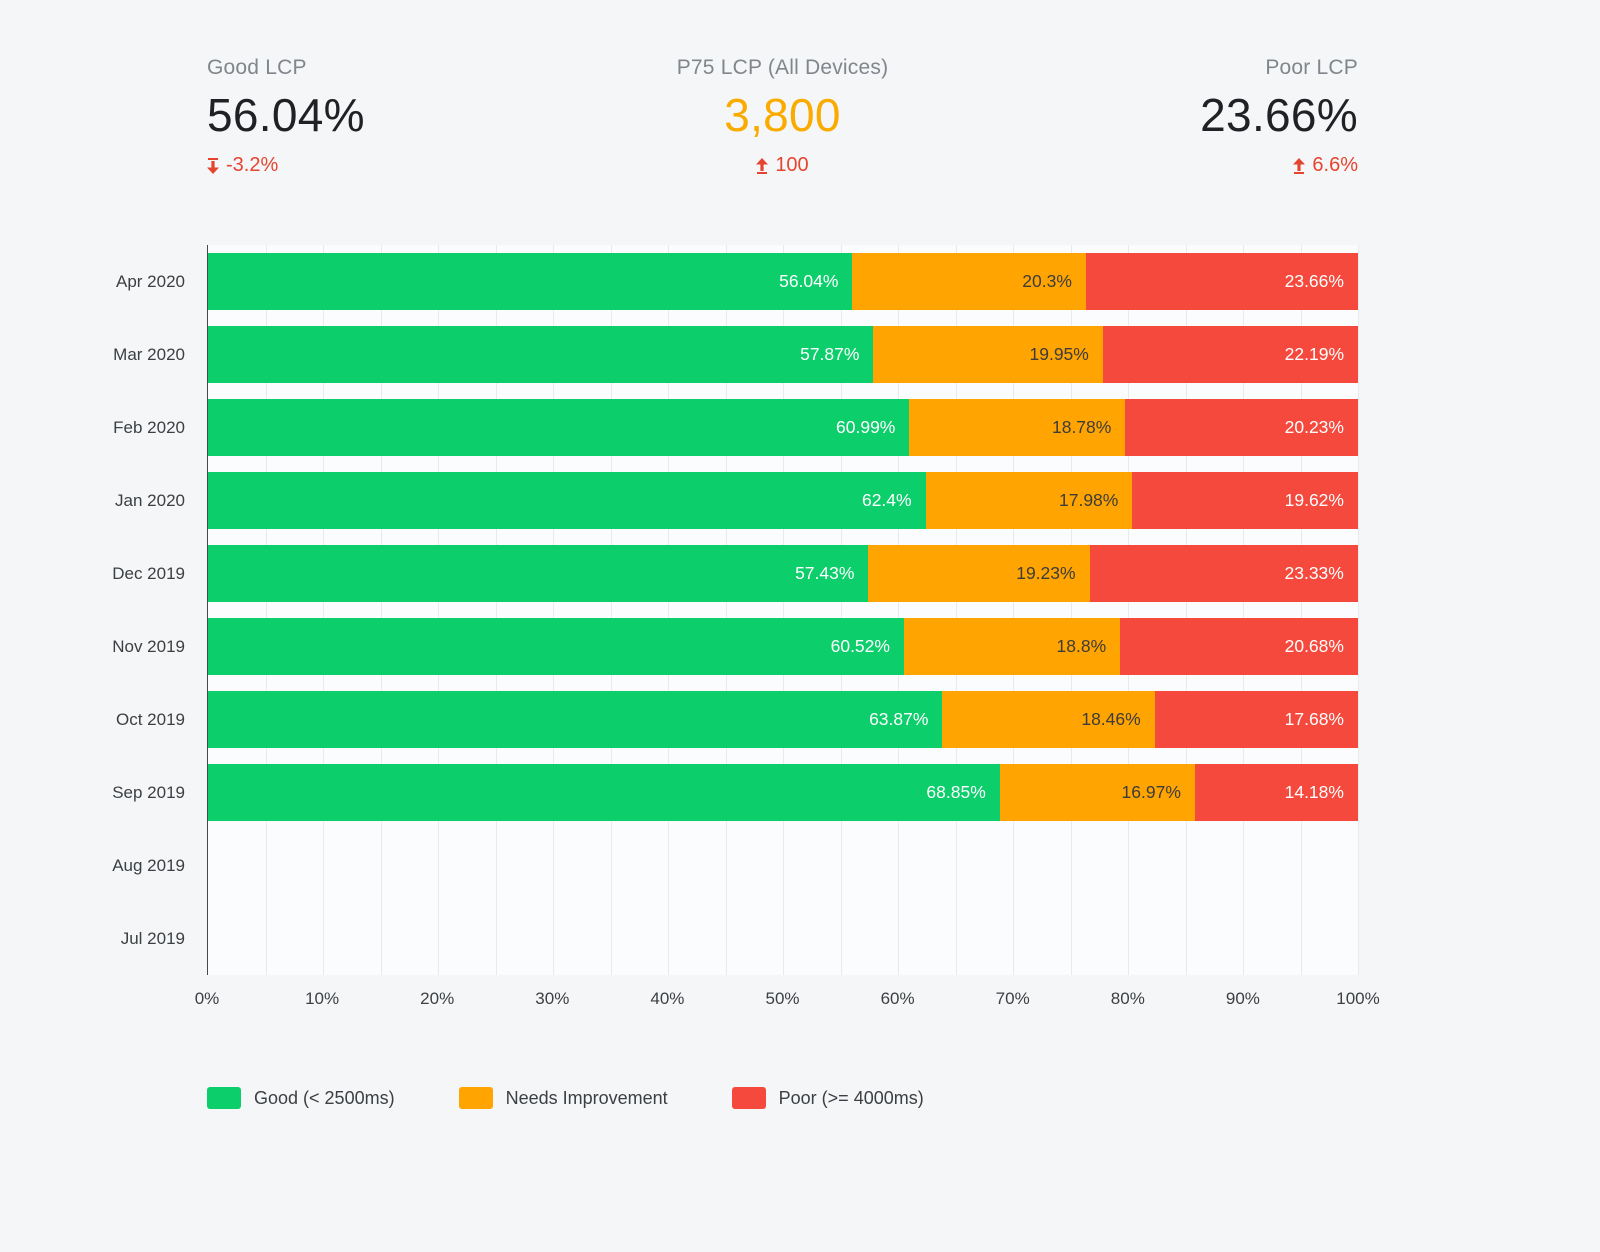 Image resolution: width=1600 pixels, height=1252 pixels. What do you see at coordinates (567, 500) in the screenshot?
I see `bar-segment: 62.4%` at bounding box center [567, 500].